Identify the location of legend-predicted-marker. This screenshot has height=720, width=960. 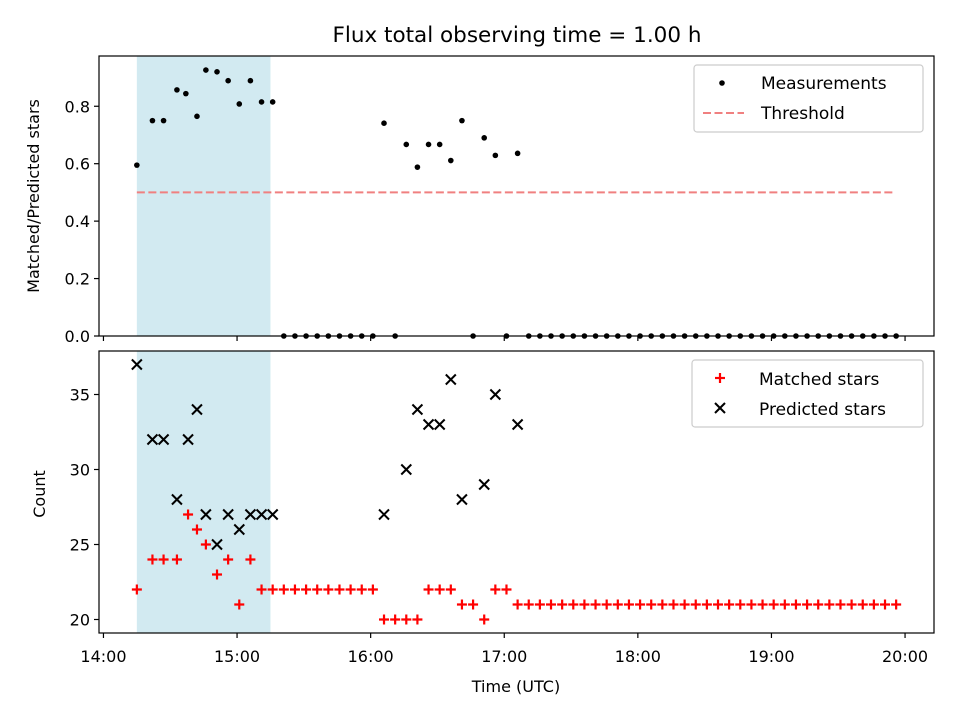
(720, 408).